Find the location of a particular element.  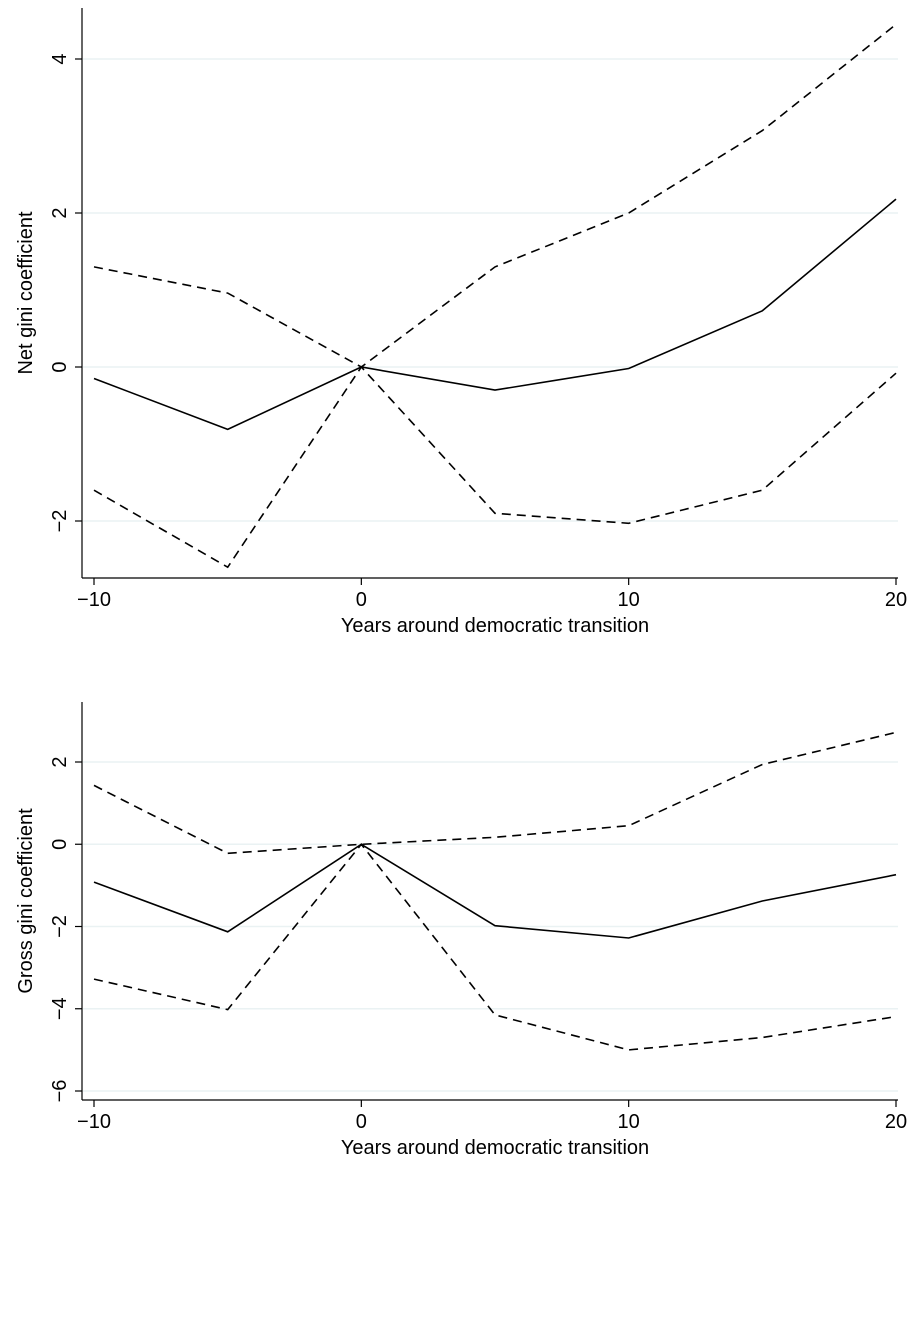

y-tick-label: −6 is located at coordinates (60, 1091).